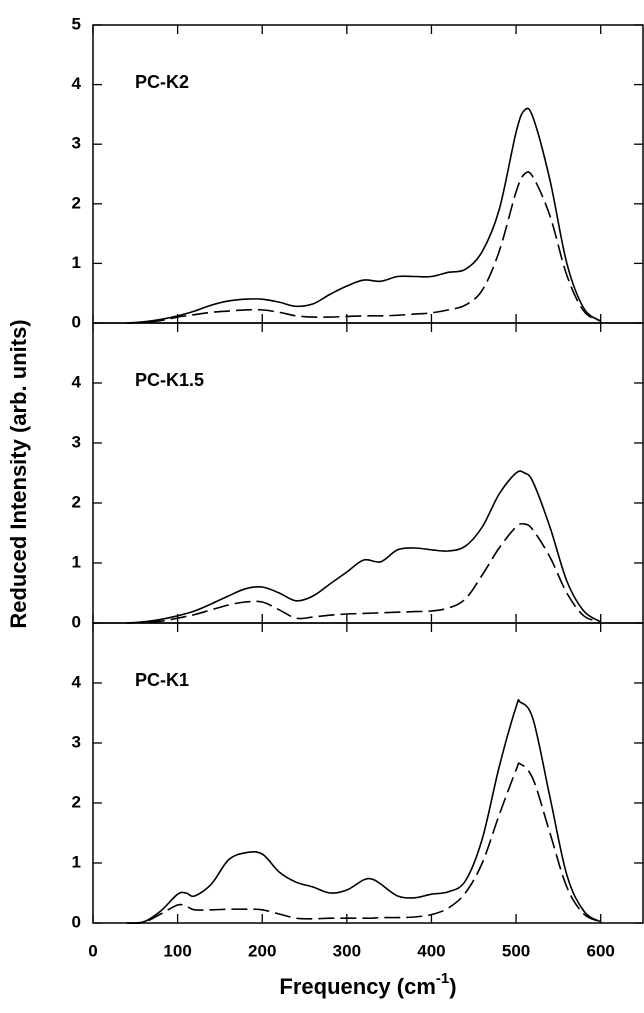  I want to click on panel-label: PC-K1, so click(162, 680).